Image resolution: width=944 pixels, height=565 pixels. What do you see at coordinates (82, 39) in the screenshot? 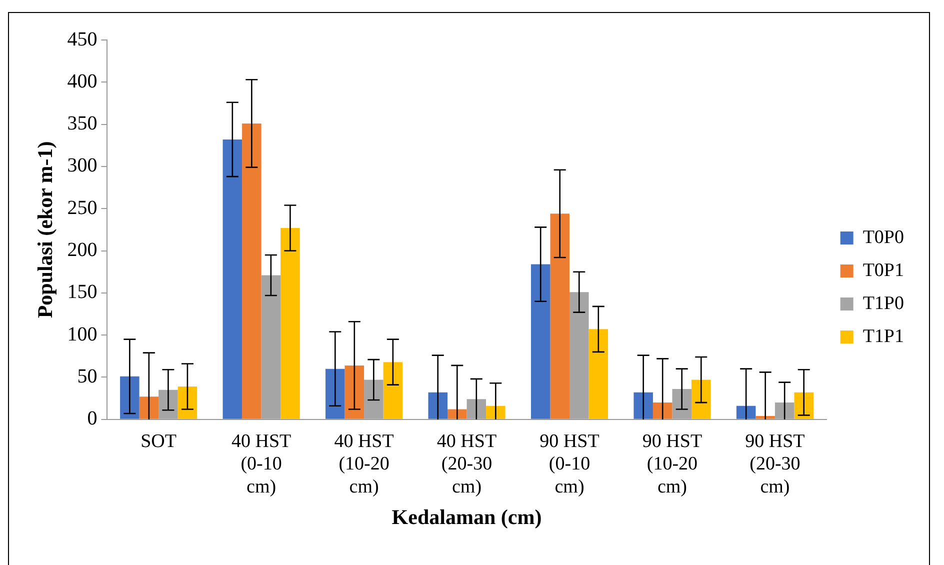
I see `y-tick-label: 450` at bounding box center [82, 39].